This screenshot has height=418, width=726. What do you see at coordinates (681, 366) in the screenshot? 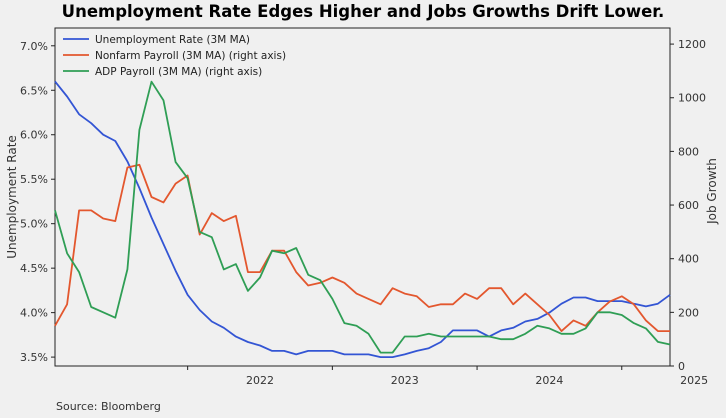
I see `y2-tick-label: 0` at bounding box center [681, 366].